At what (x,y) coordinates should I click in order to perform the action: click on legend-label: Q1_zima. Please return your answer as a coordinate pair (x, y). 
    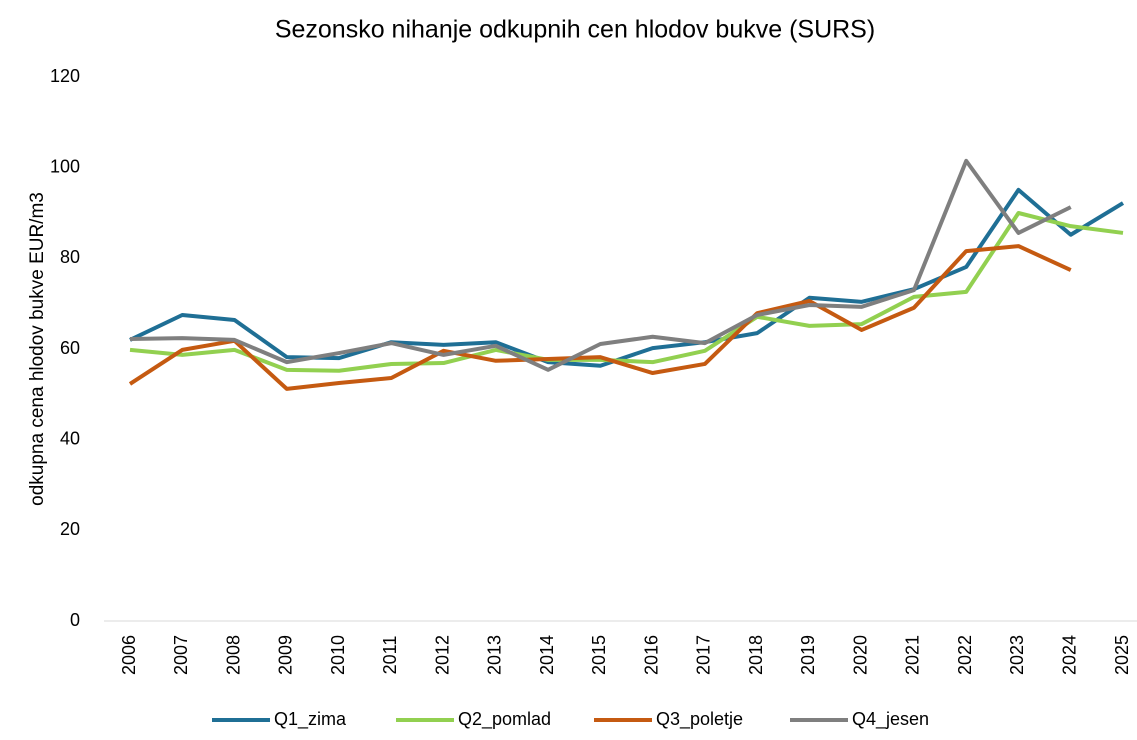
    Looking at the image, I should click on (310, 719).